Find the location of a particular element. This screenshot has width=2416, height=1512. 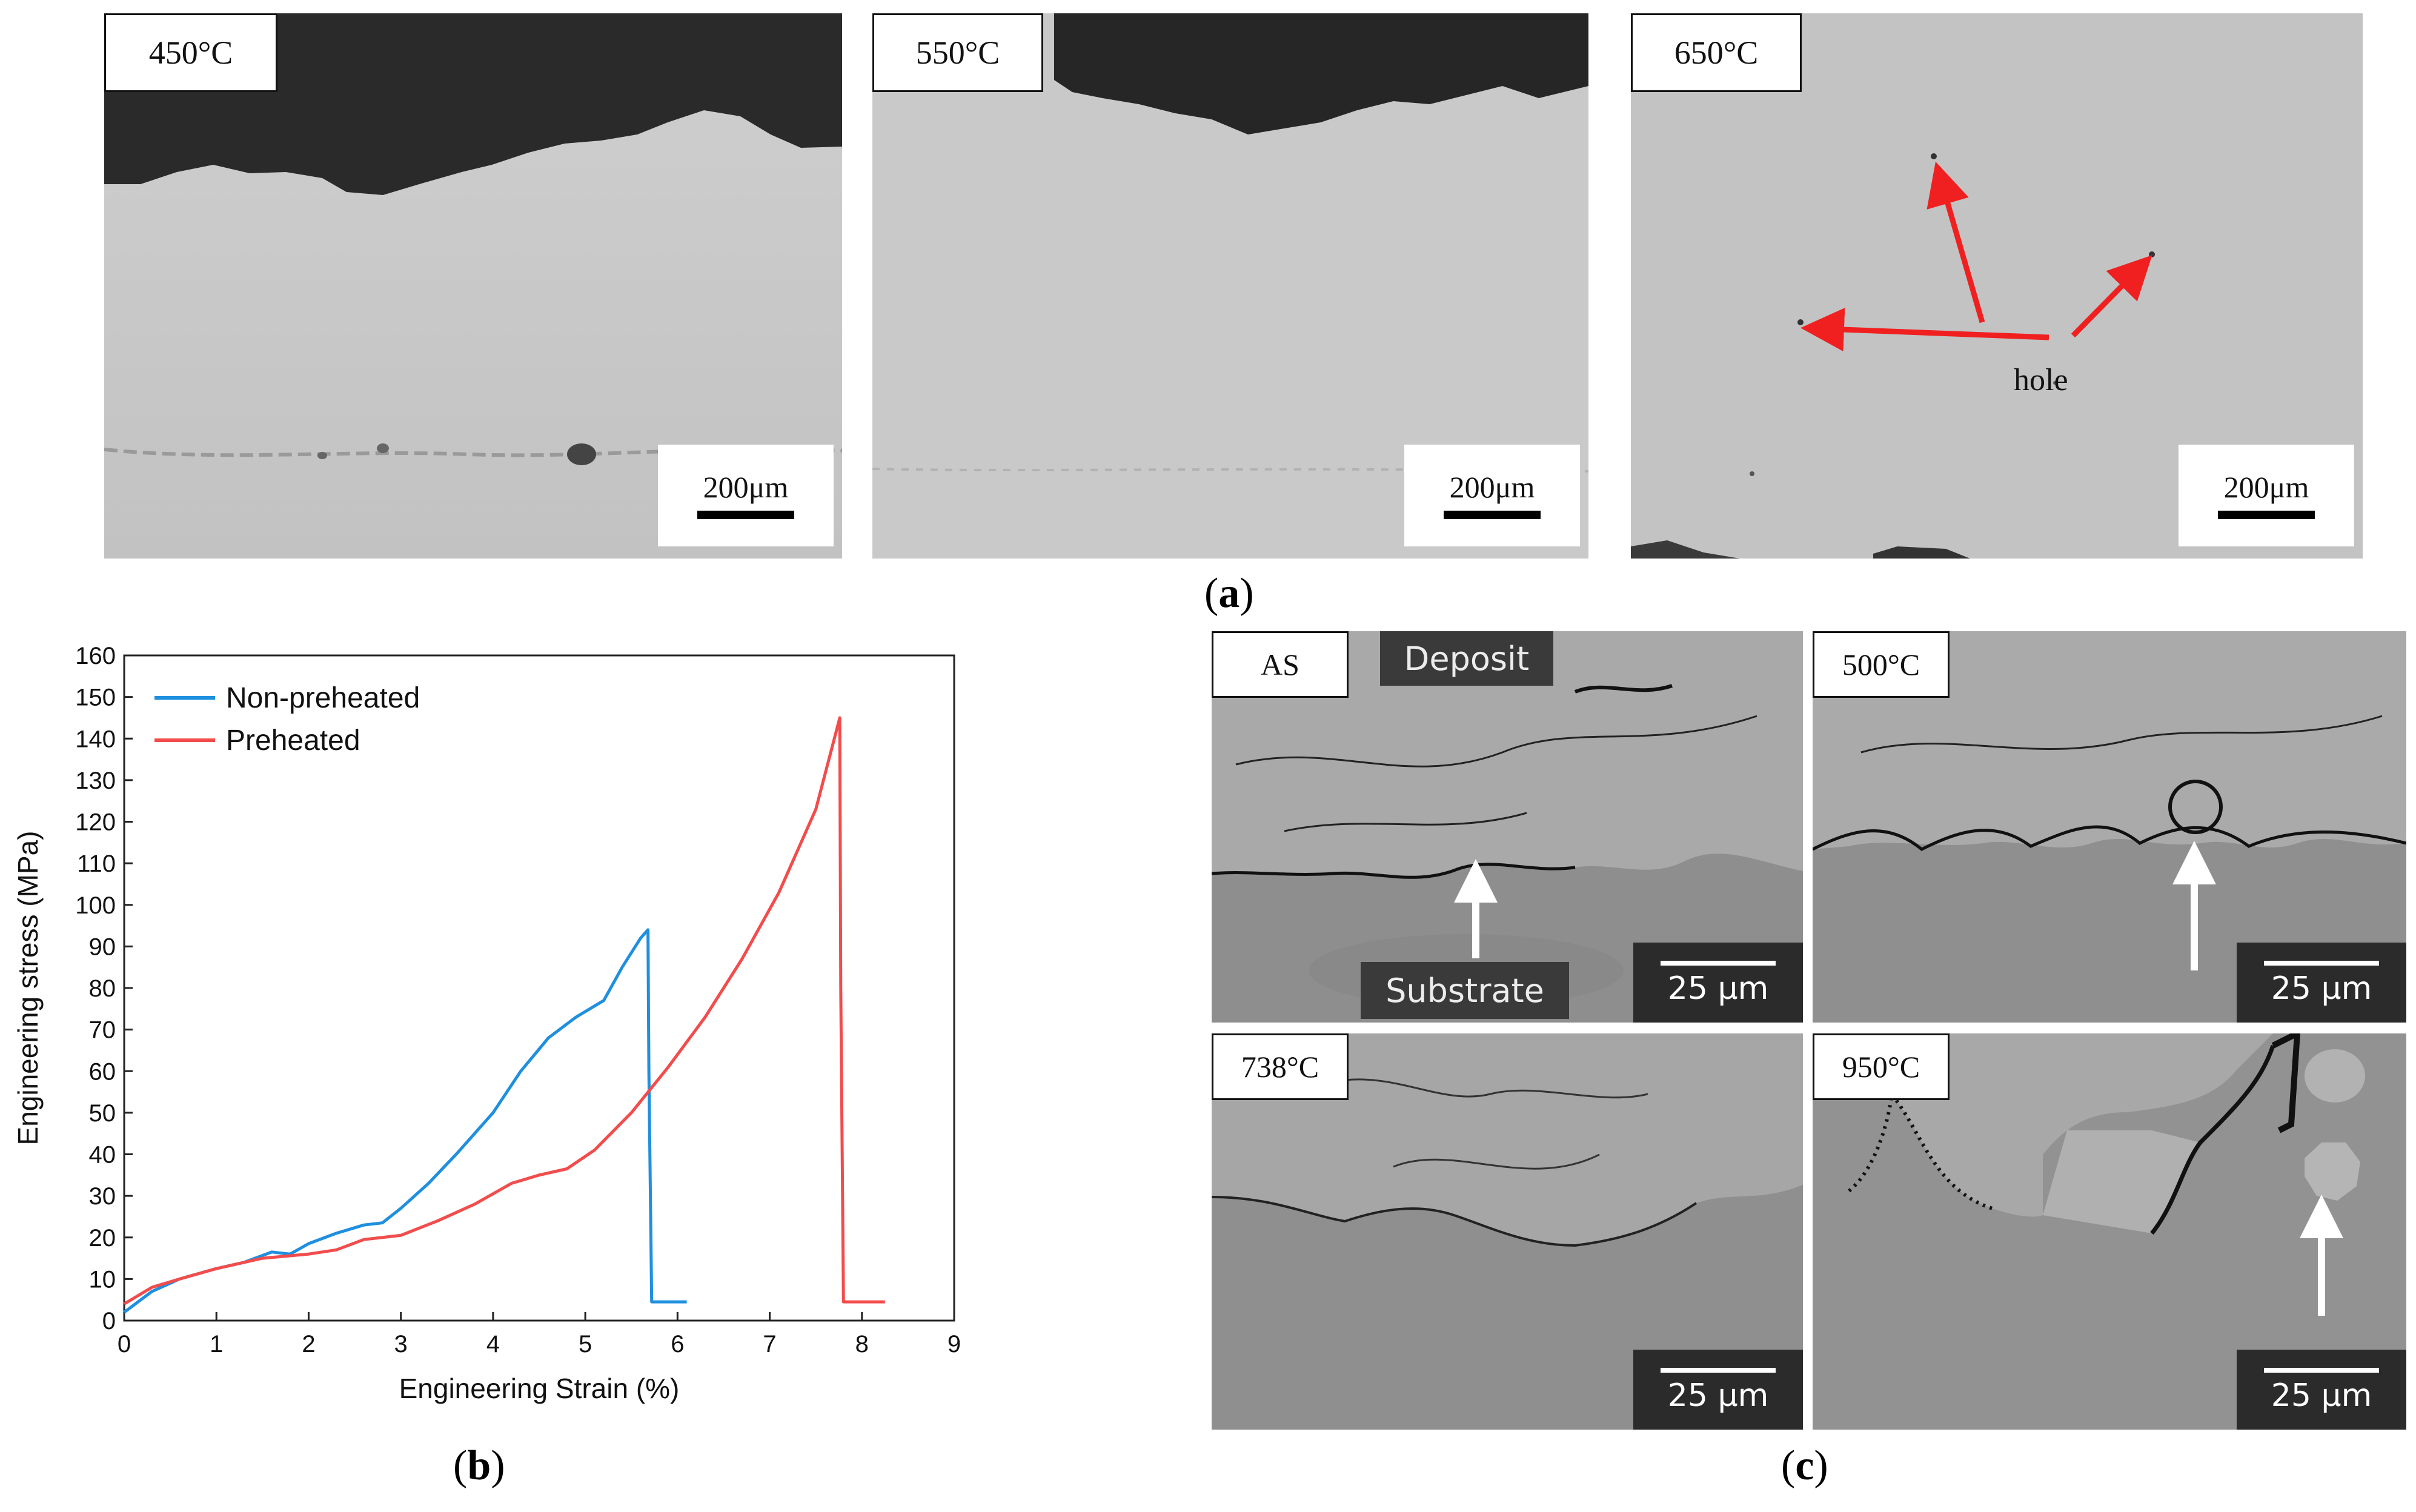

caption-b: (b) is located at coordinates (479, 1465).